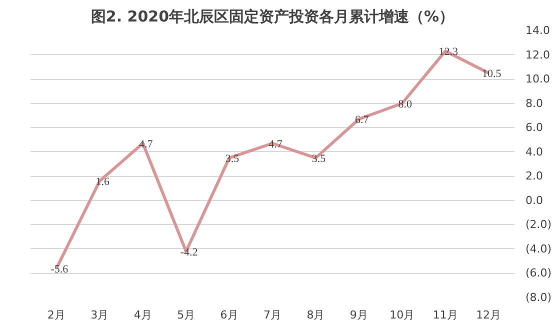 This screenshot has width=554, height=324. I want to click on y-tick-label: 10.0, so click(538, 79).